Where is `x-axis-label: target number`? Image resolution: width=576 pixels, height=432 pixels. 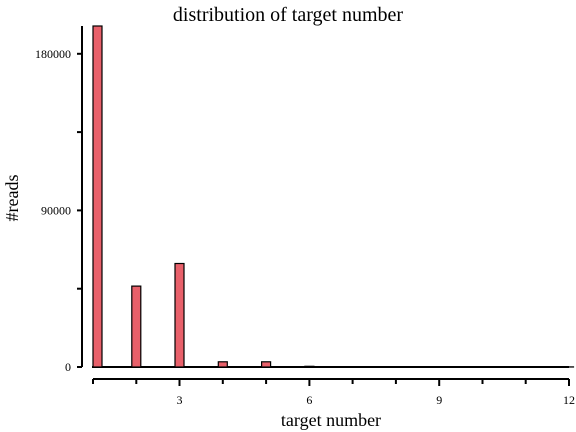
x-axis-label: target number is located at coordinates (331, 420).